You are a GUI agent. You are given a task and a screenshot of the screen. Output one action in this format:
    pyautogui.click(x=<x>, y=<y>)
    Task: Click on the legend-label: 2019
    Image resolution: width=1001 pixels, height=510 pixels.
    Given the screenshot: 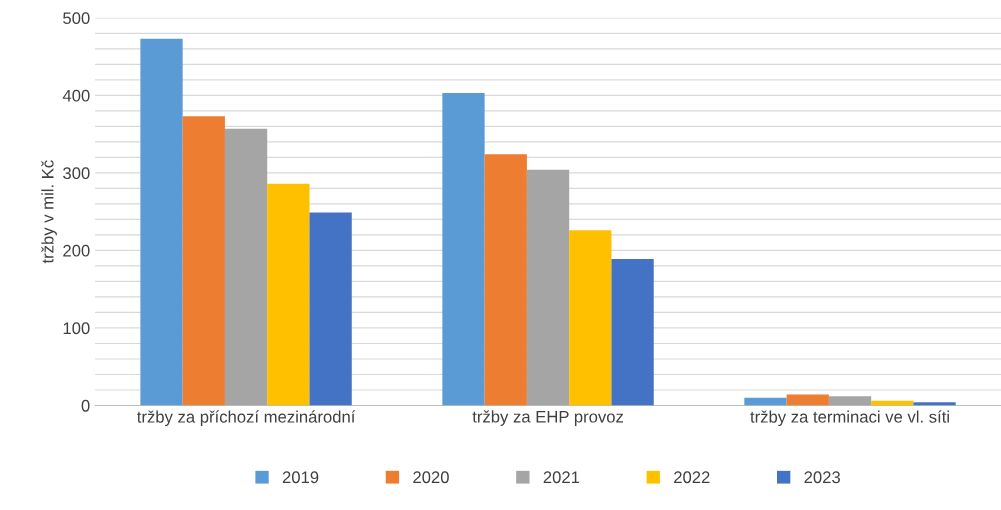 What is the action you would take?
    pyautogui.click(x=300, y=477)
    